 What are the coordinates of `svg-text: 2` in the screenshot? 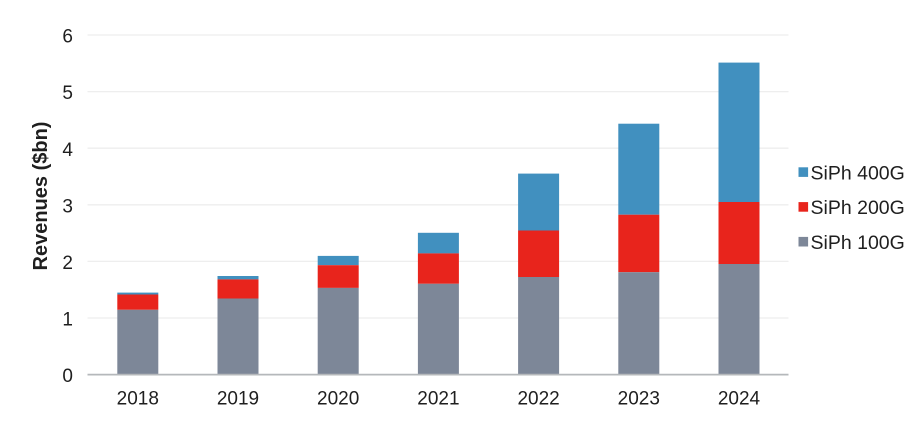 It's located at (67, 263).